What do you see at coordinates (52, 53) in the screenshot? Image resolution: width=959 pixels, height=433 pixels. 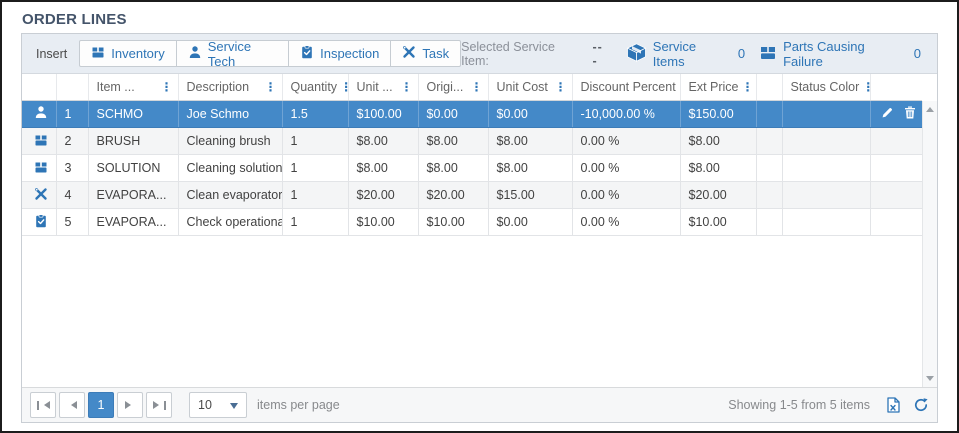 I see `insert-label: Insert` at bounding box center [52, 53].